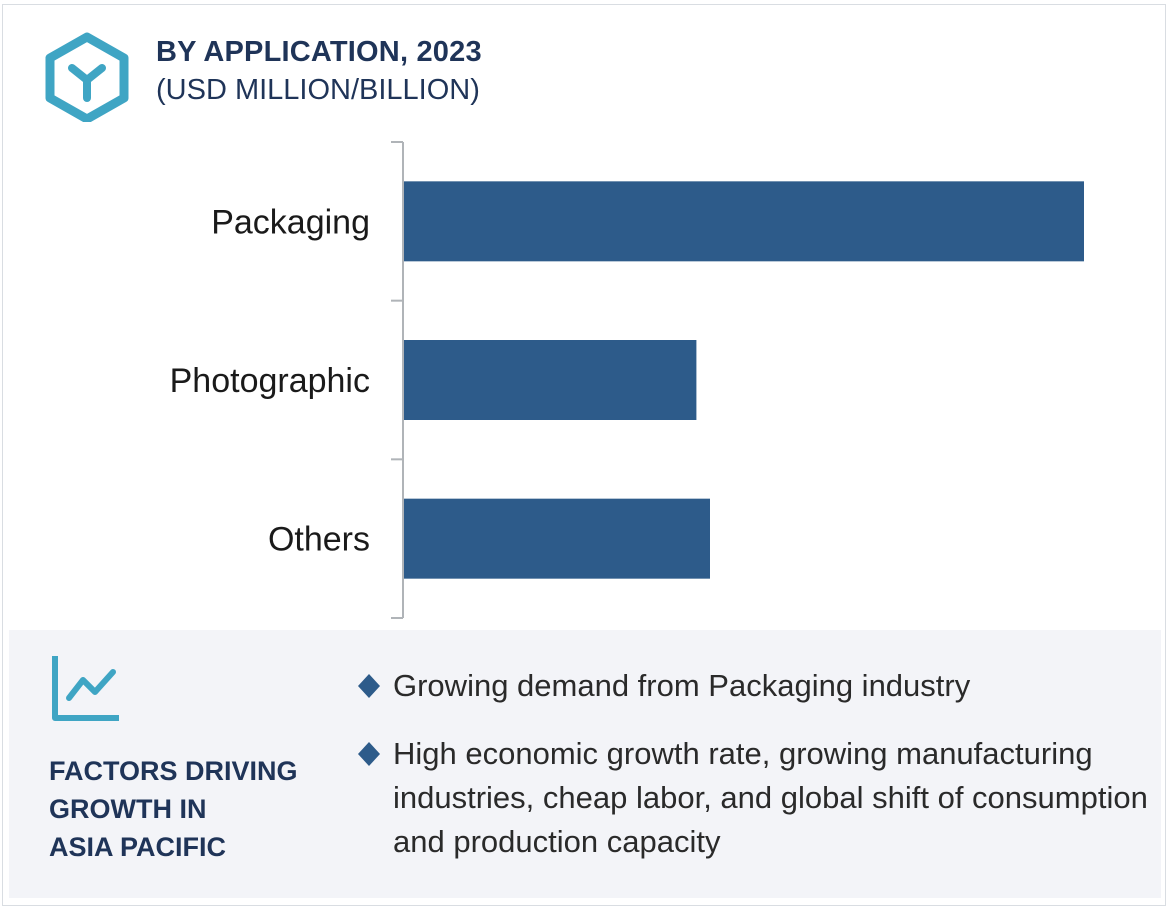  What do you see at coordinates (319, 52) in the screenshot?
I see `chart-title: BY APPLICATION, 2023` at bounding box center [319, 52].